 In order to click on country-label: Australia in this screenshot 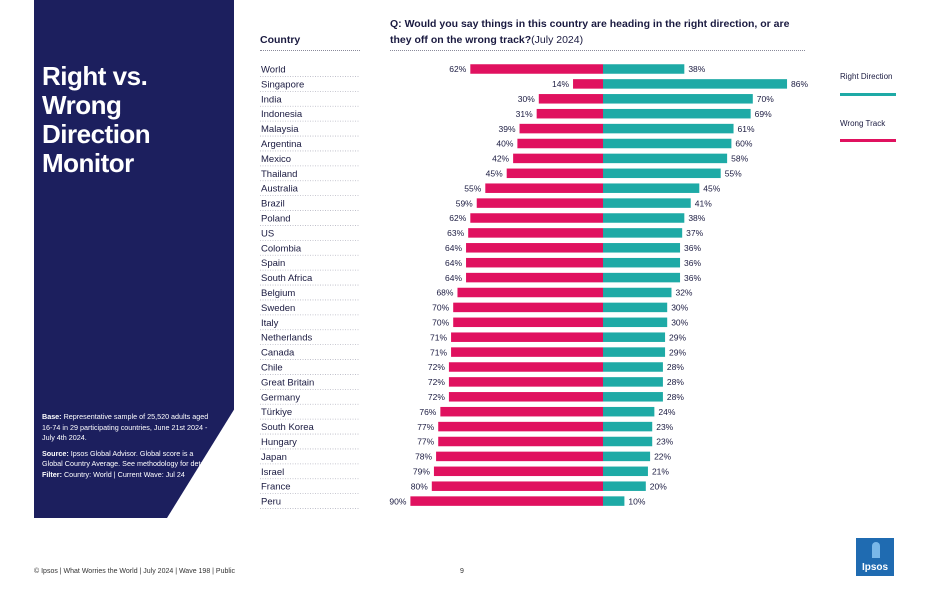, I will do `click(280, 189)`.